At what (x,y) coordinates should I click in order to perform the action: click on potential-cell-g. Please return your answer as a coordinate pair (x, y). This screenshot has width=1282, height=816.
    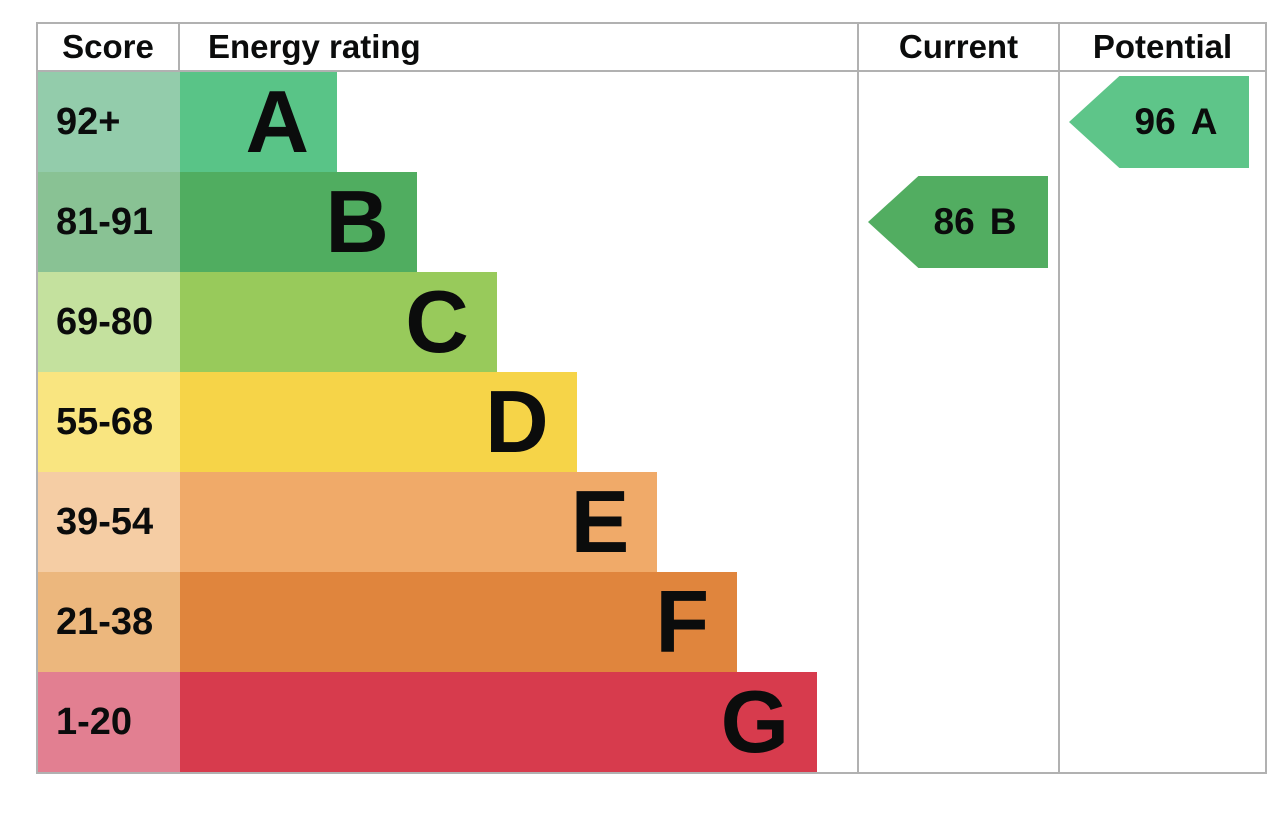
    Looking at the image, I should click on (1161, 722).